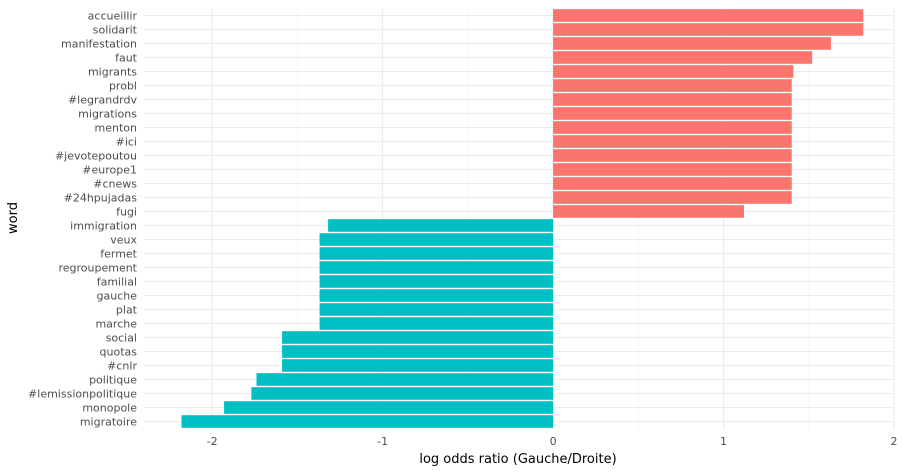 The width and height of the screenshot is (902, 473). What do you see at coordinates (683, 57) in the screenshot?
I see `bar-faut` at bounding box center [683, 57].